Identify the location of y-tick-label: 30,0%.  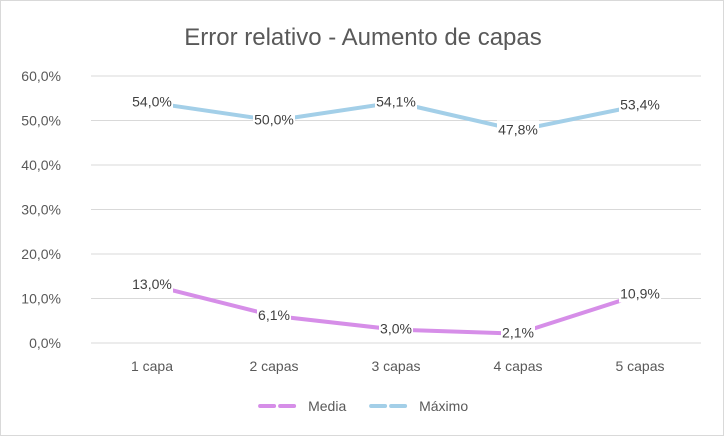
(41, 210).